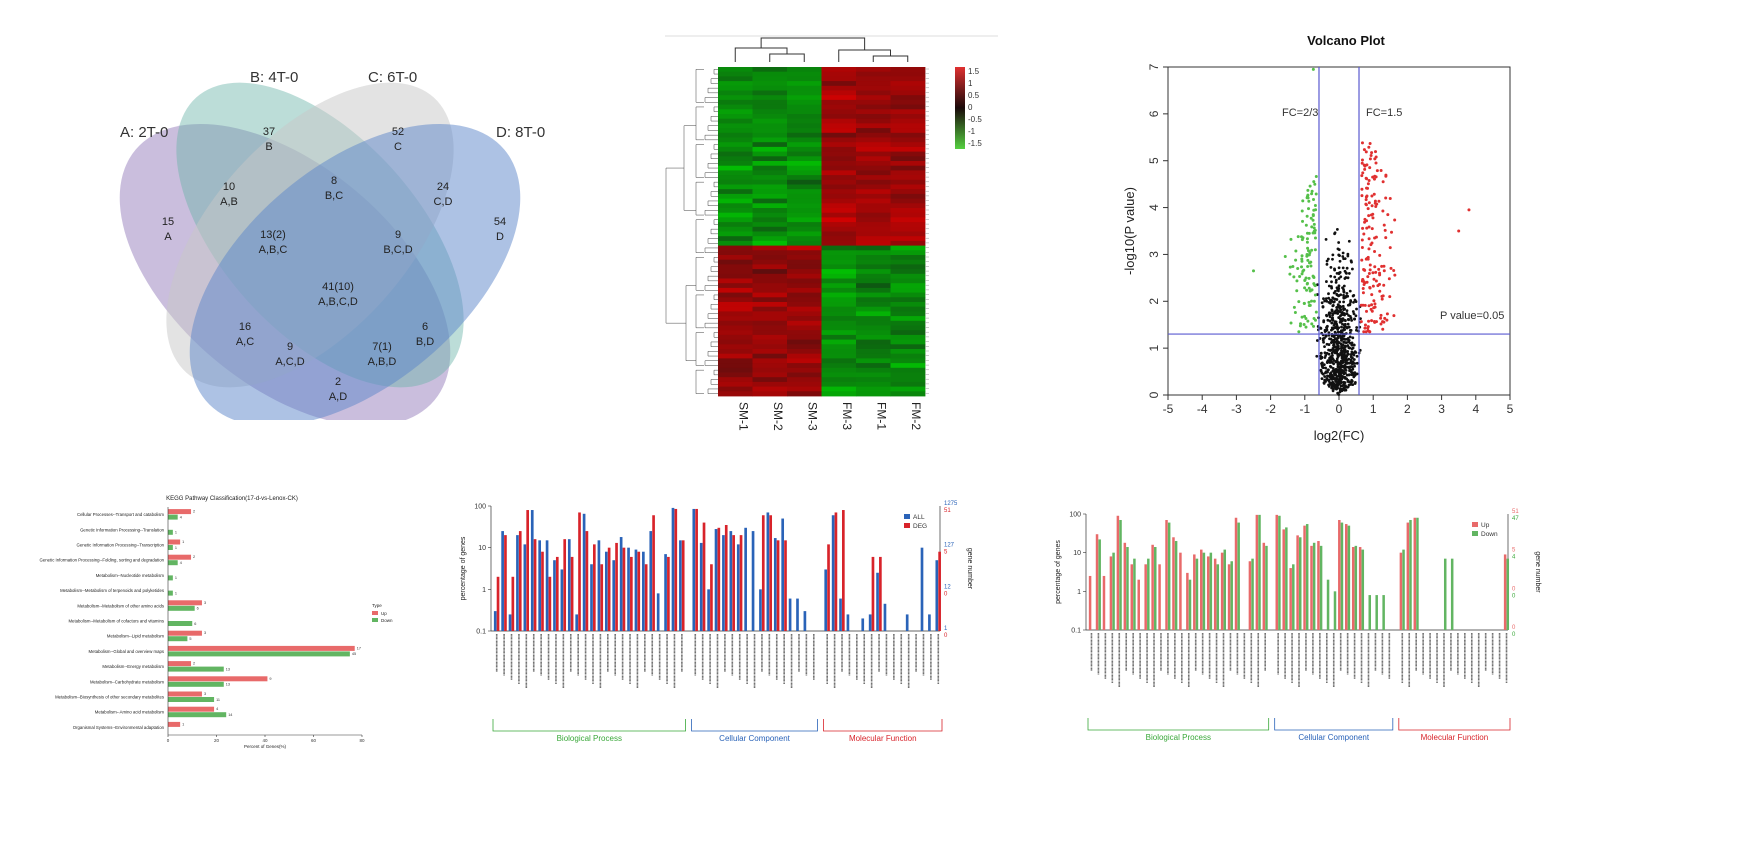 The width and height of the screenshot is (1752, 853). Describe the element at coordinates (970, 107) in the screenshot. I see `heatmap-legend-tick: 0` at that location.